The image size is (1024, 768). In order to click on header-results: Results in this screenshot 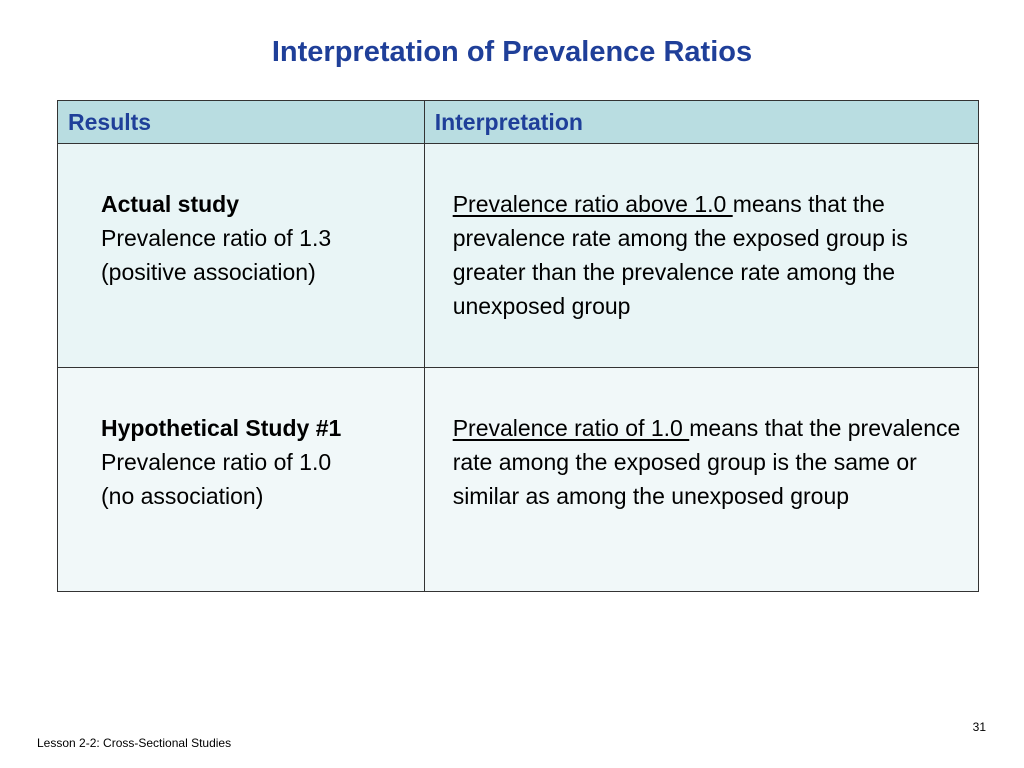, I will do `click(241, 122)`.